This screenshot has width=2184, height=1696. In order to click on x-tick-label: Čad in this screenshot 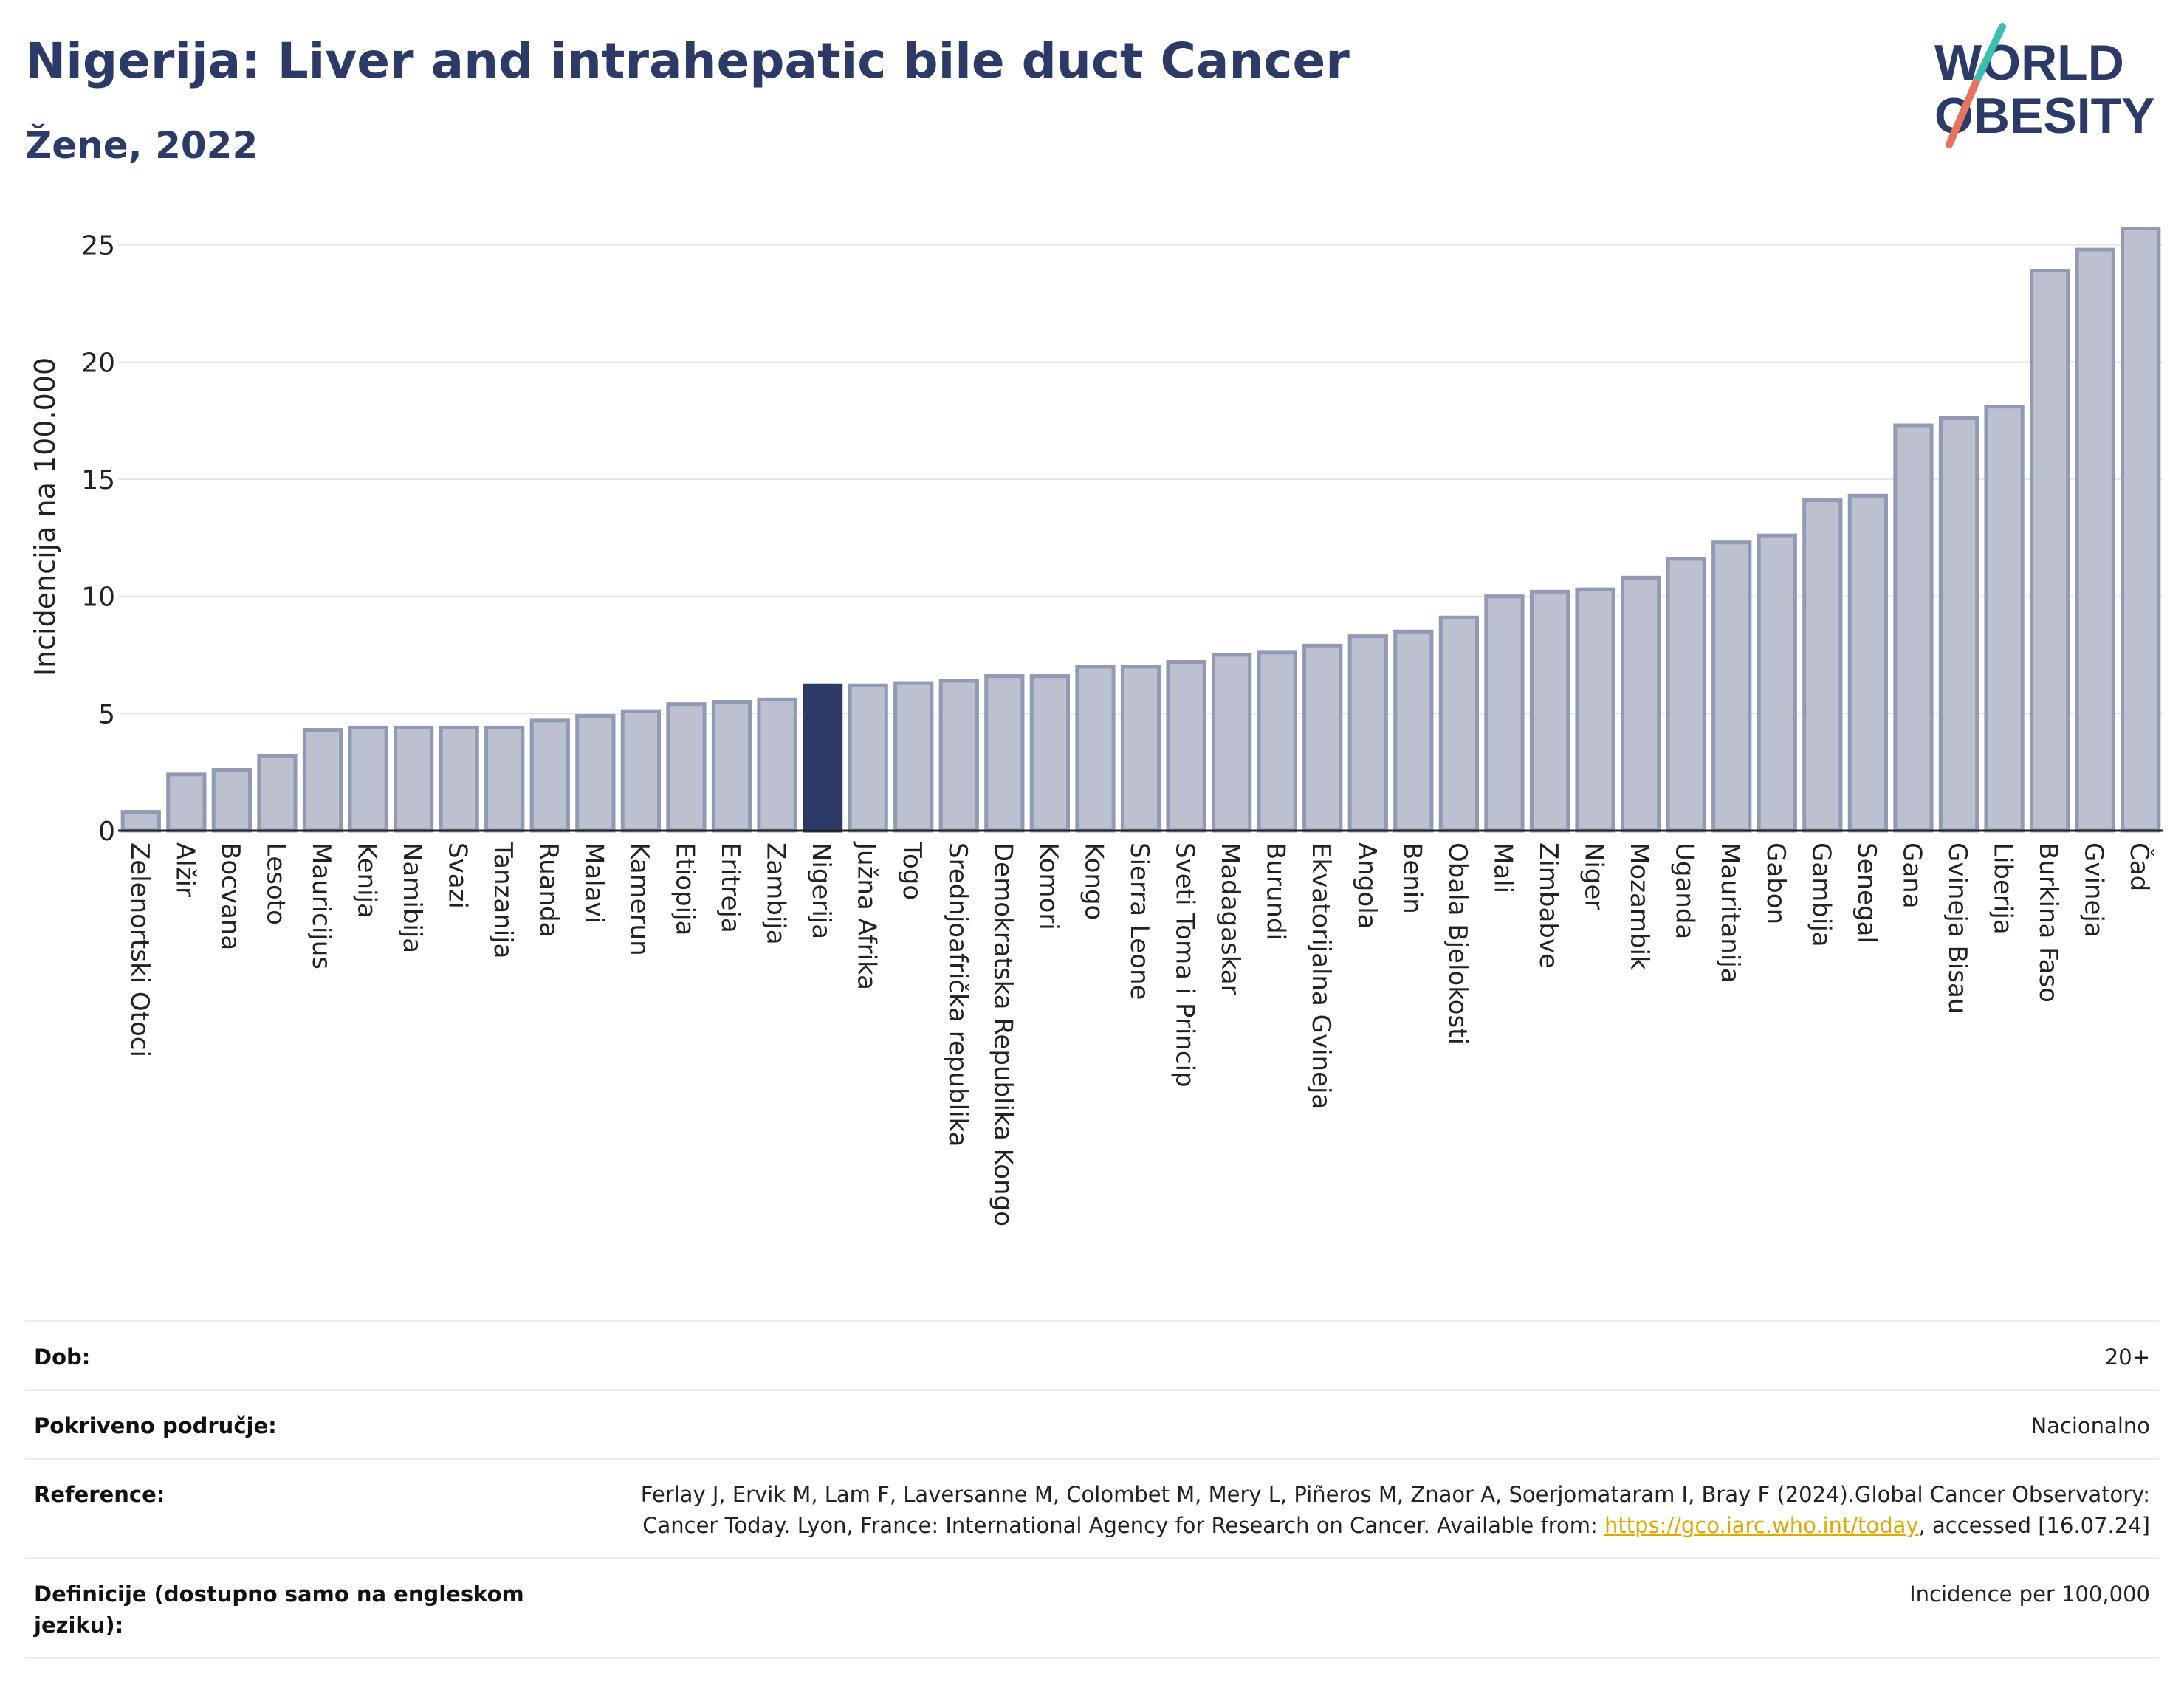, I will do `click(2139, 867)`.